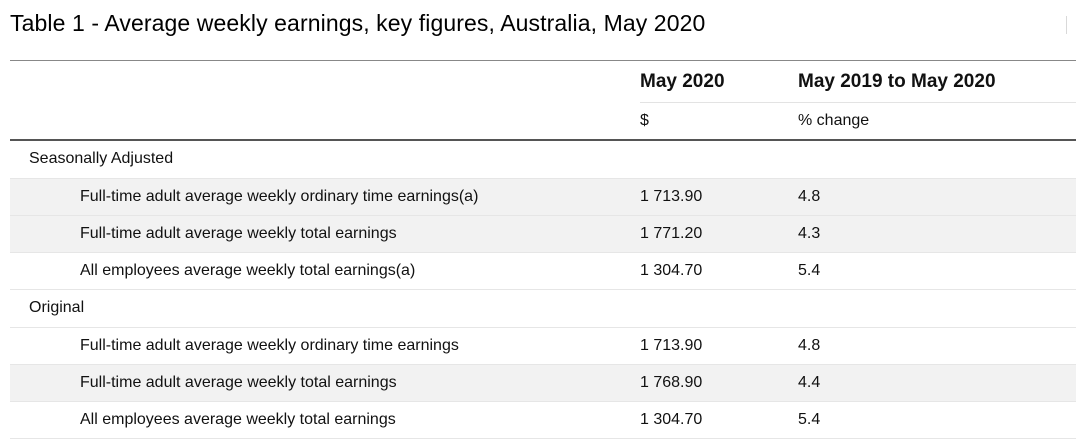  What do you see at coordinates (937, 121) in the screenshot?
I see `unit-percent-change: % change` at bounding box center [937, 121].